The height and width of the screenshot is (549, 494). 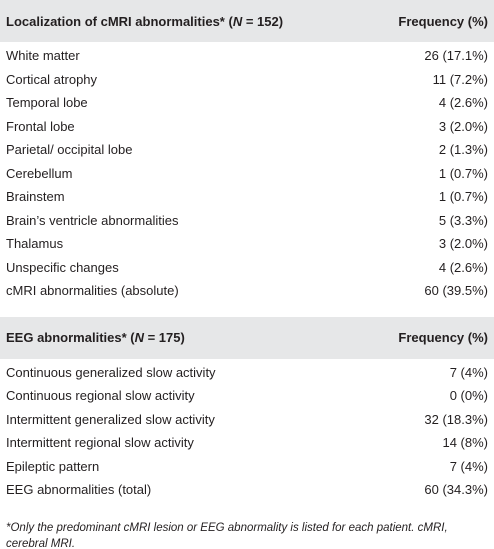 What do you see at coordinates (460, 79) in the screenshot?
I see `row-frequency: 11 (7.2%)` at bounding box center [460, 79].